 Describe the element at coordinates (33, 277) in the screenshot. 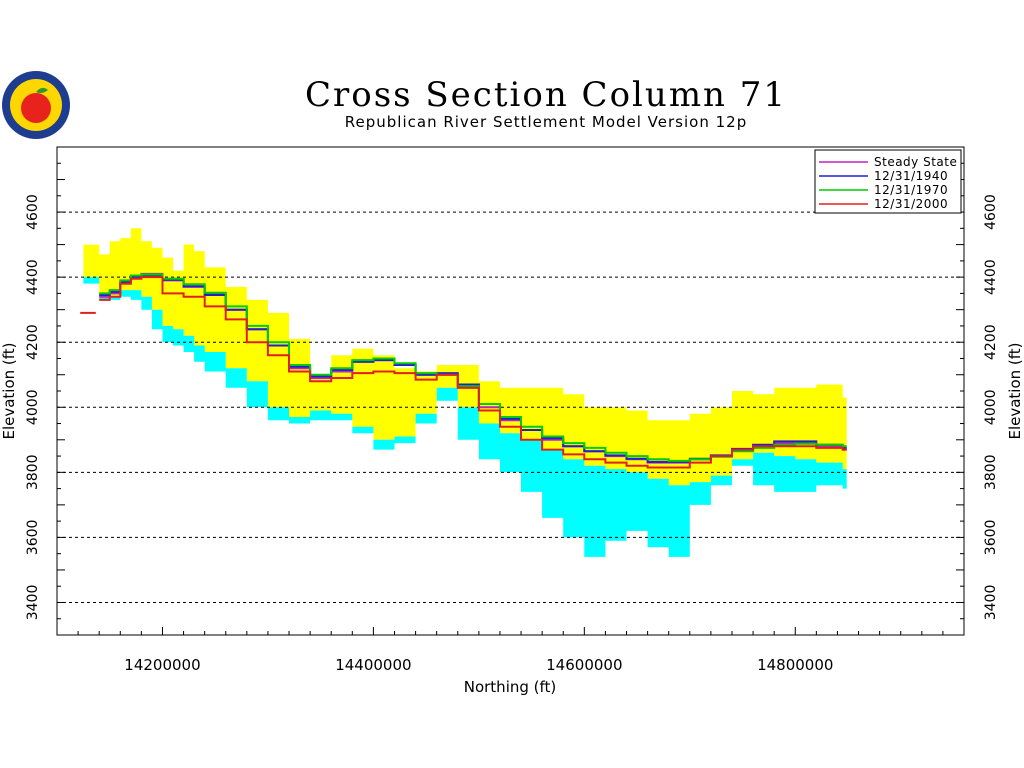

I see `y-tick-label-left: 4400` at that location.